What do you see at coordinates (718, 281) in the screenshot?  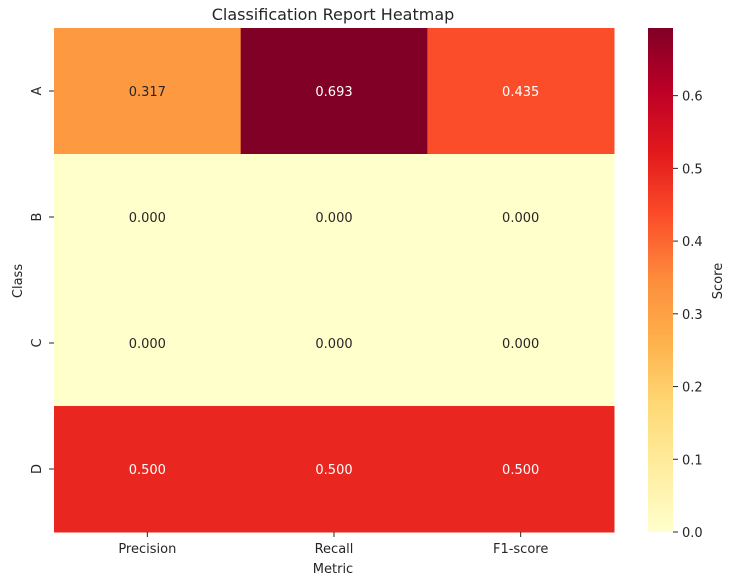 I see `colorbar-label: Score` at bounding box center [718, 281].